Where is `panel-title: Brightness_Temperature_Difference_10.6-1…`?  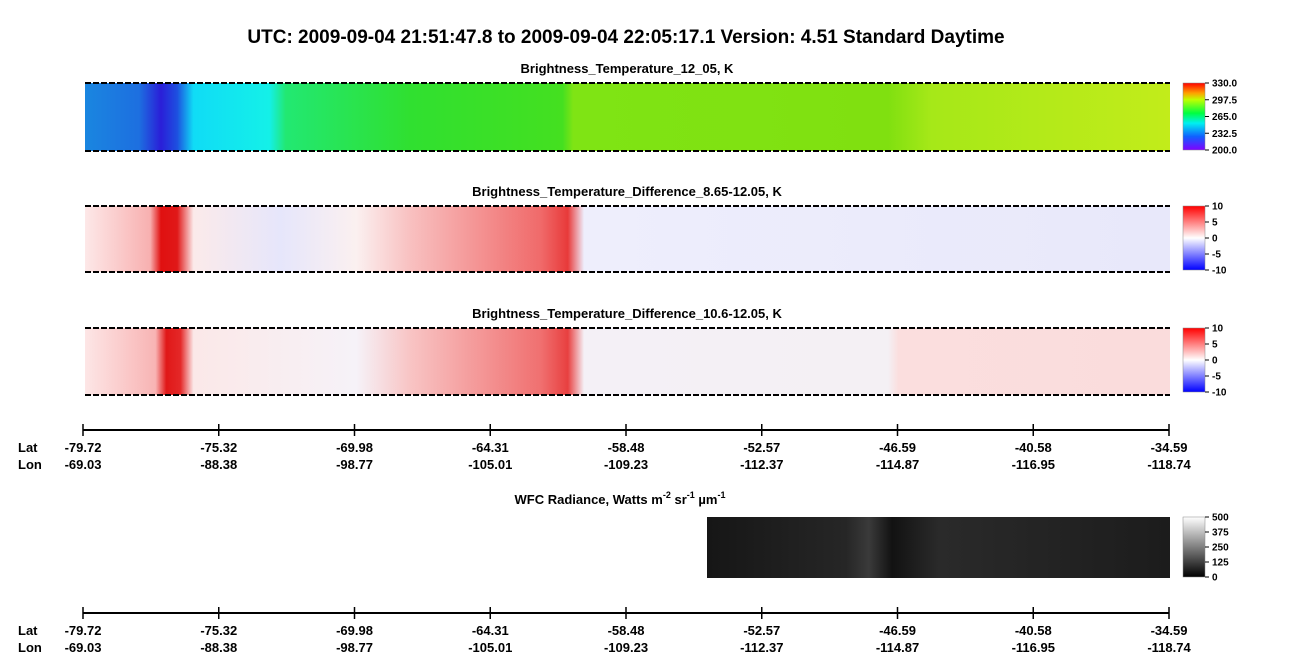
panel-title: Brightness_Temperature_Difference_10.6-1… is located at coordinates (627, 313).